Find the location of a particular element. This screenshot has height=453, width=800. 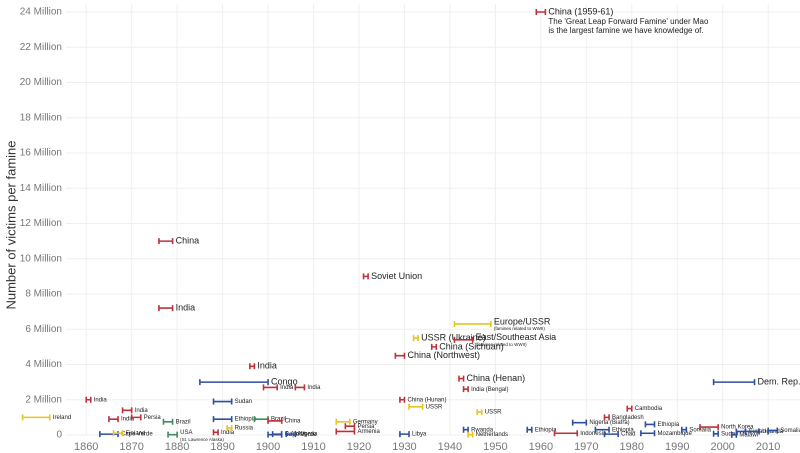

famine-label: Ireland is located at coordinates (62, 418).